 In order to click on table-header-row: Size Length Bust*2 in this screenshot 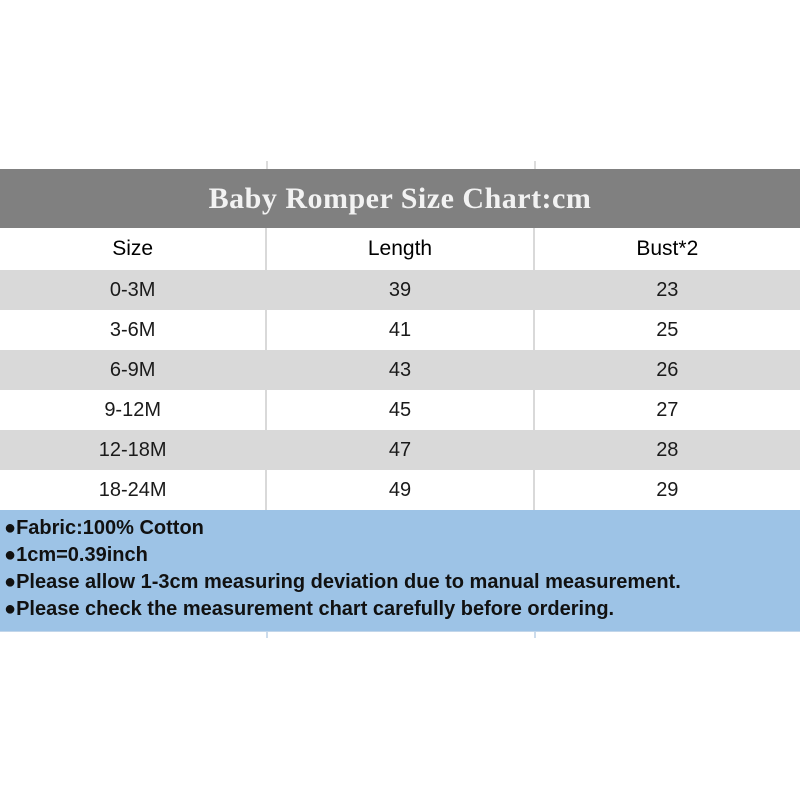, I will do `click(400, 249)`.